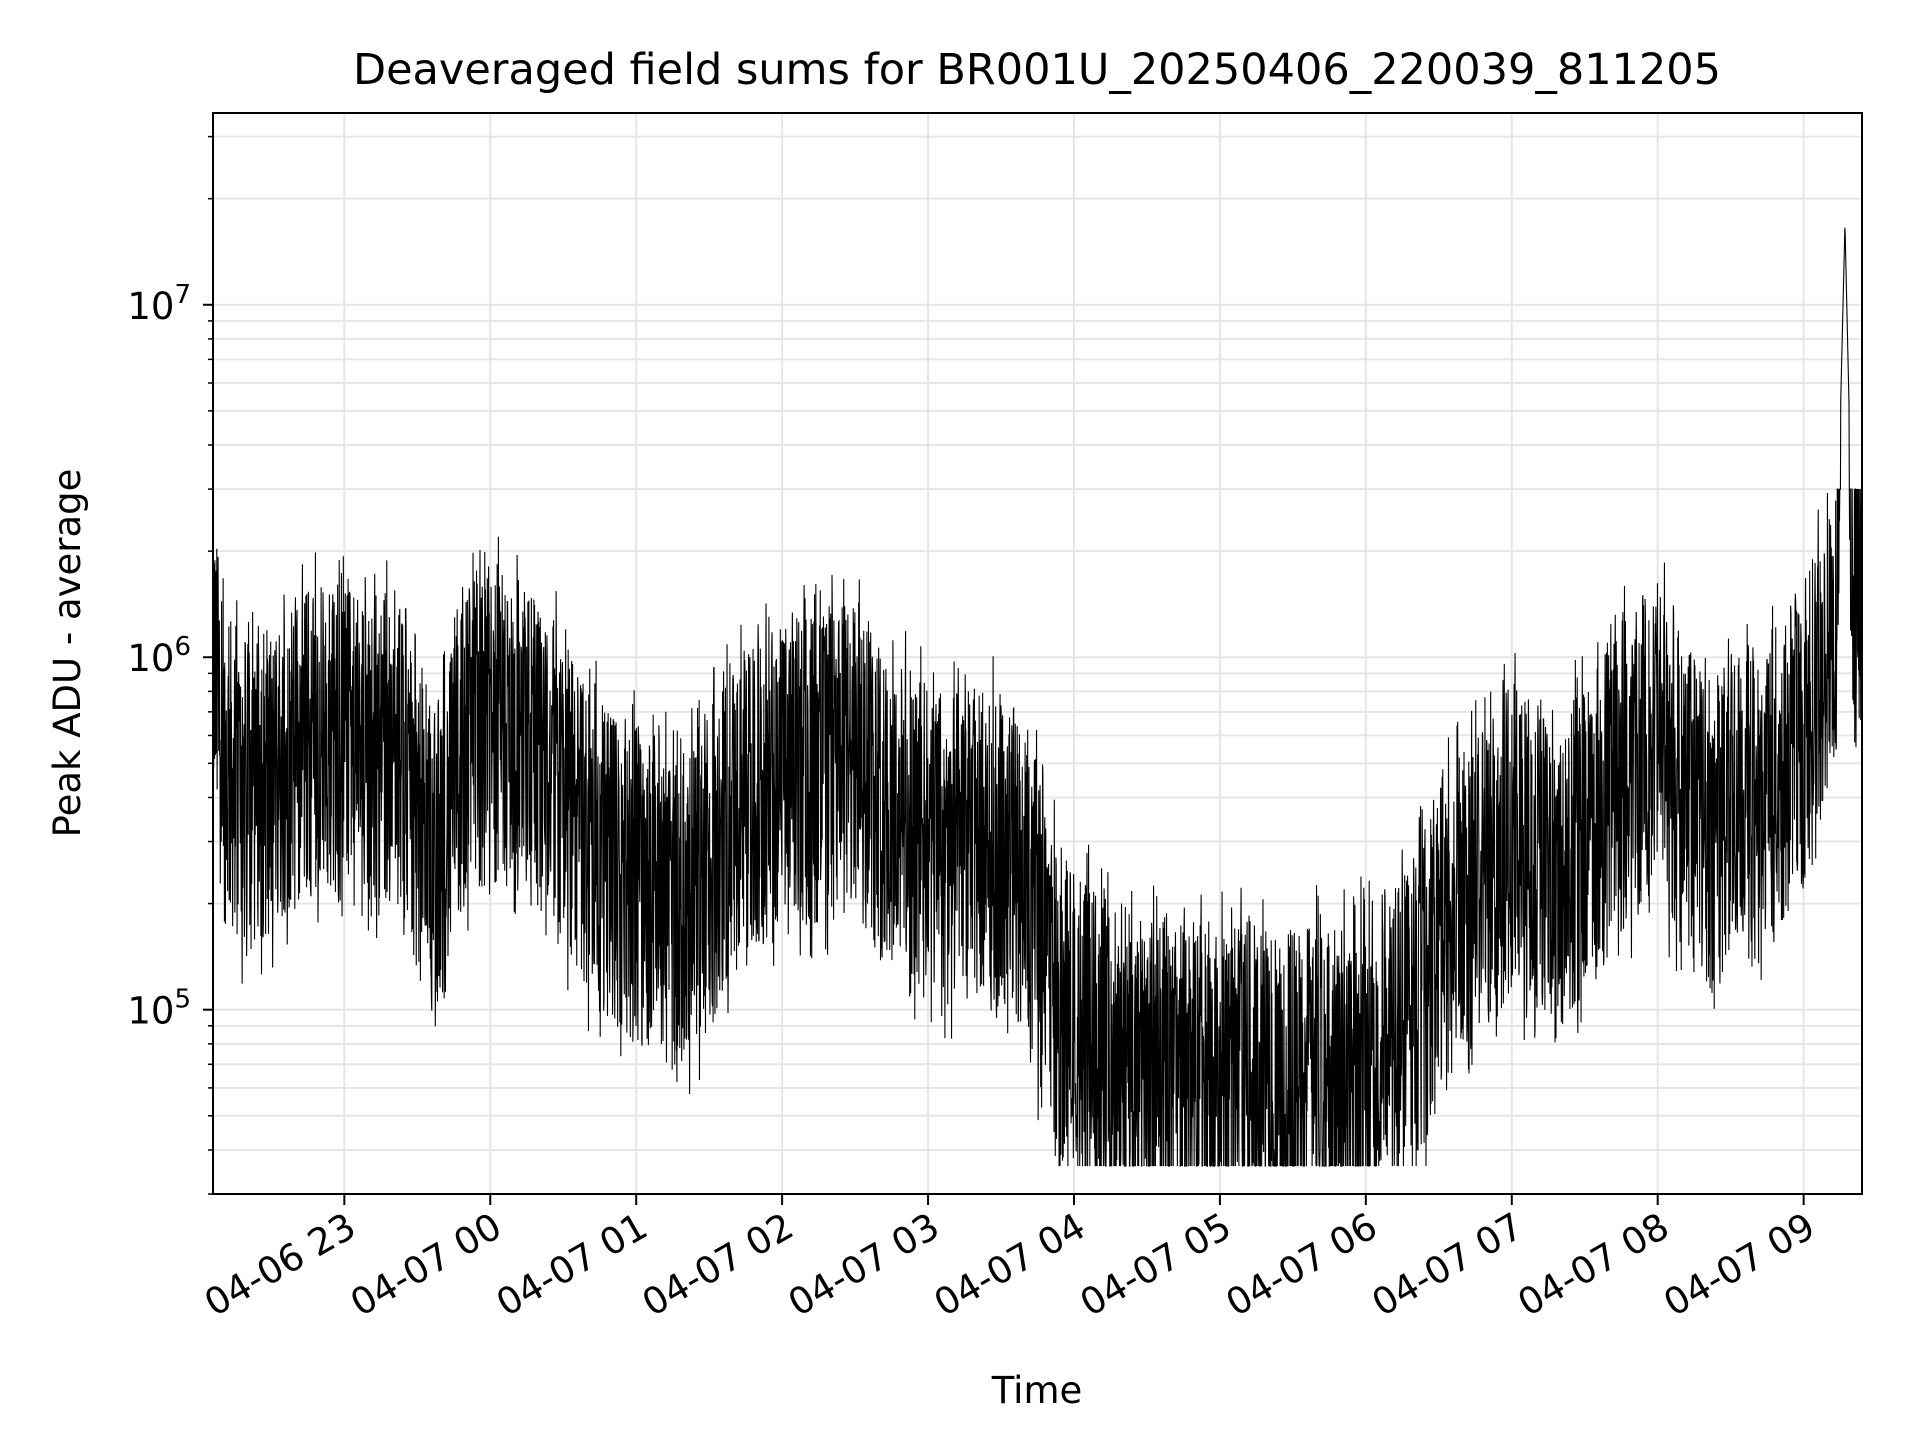 This screenshot has height=1440, width=1920. Describe the element at coordinates (159, 304) in the screenshot. I see `y-tick-label: 107` at that location.